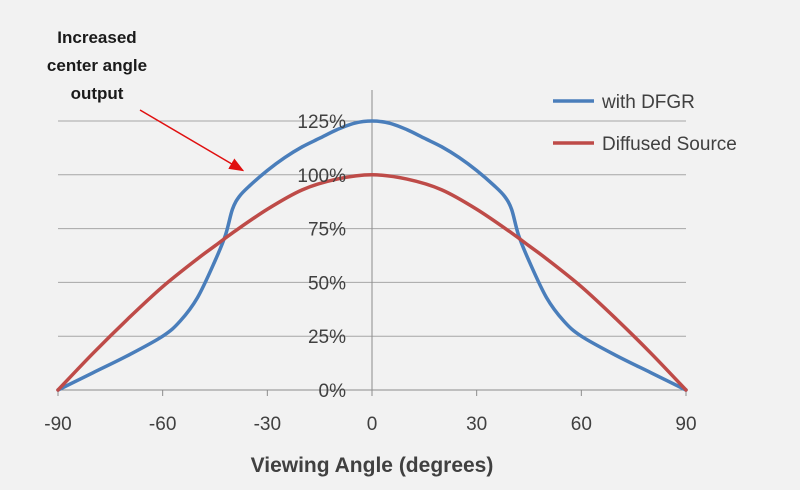  Describe the element at coordinates (372, 465) in the screenshot. I see `x-axis-title: Viewing Angle (degrees)` at that location.